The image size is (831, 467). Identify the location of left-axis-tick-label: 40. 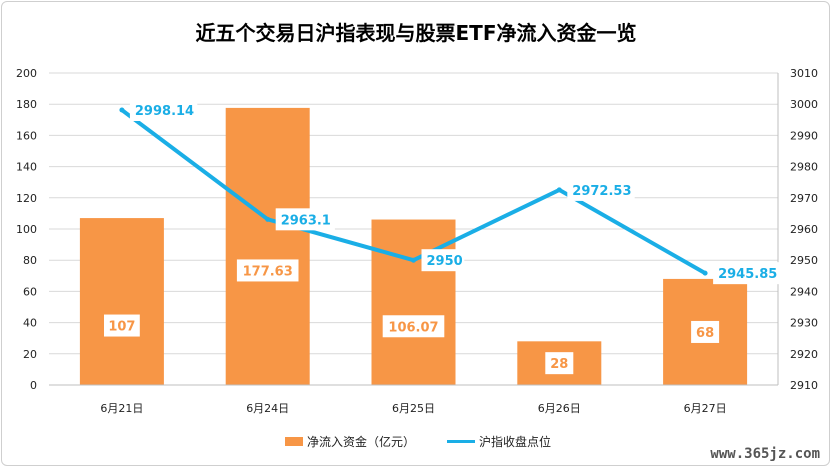
(30, 323).